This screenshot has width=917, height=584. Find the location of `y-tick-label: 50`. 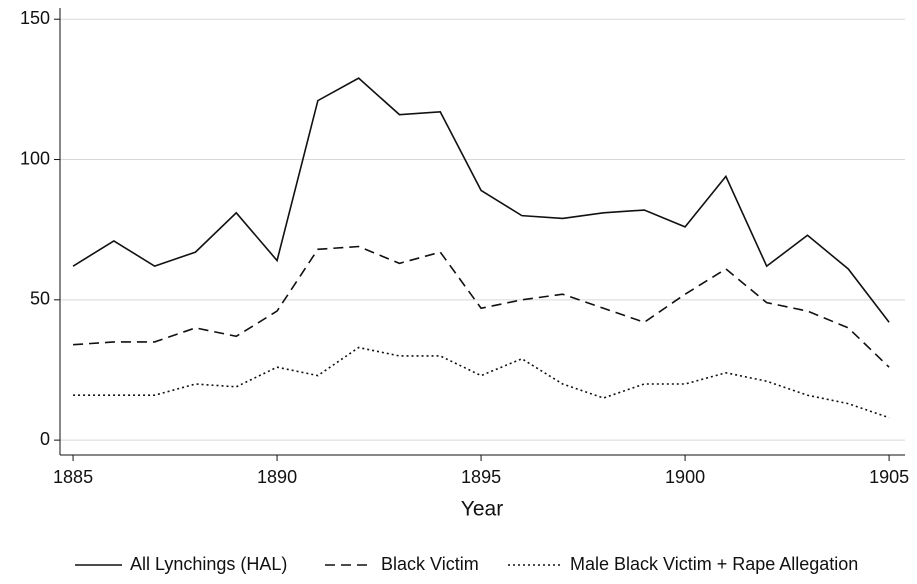

y-tick-label: 50 is located at coordinates (40, 299).